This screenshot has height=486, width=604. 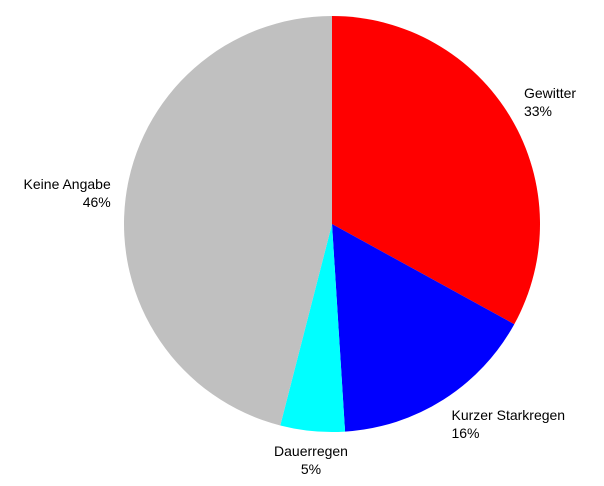 What do you see at coordinates (465, 433) in the screenshot?
I see `slice-value: 16%` at bounding box center [465, 433].